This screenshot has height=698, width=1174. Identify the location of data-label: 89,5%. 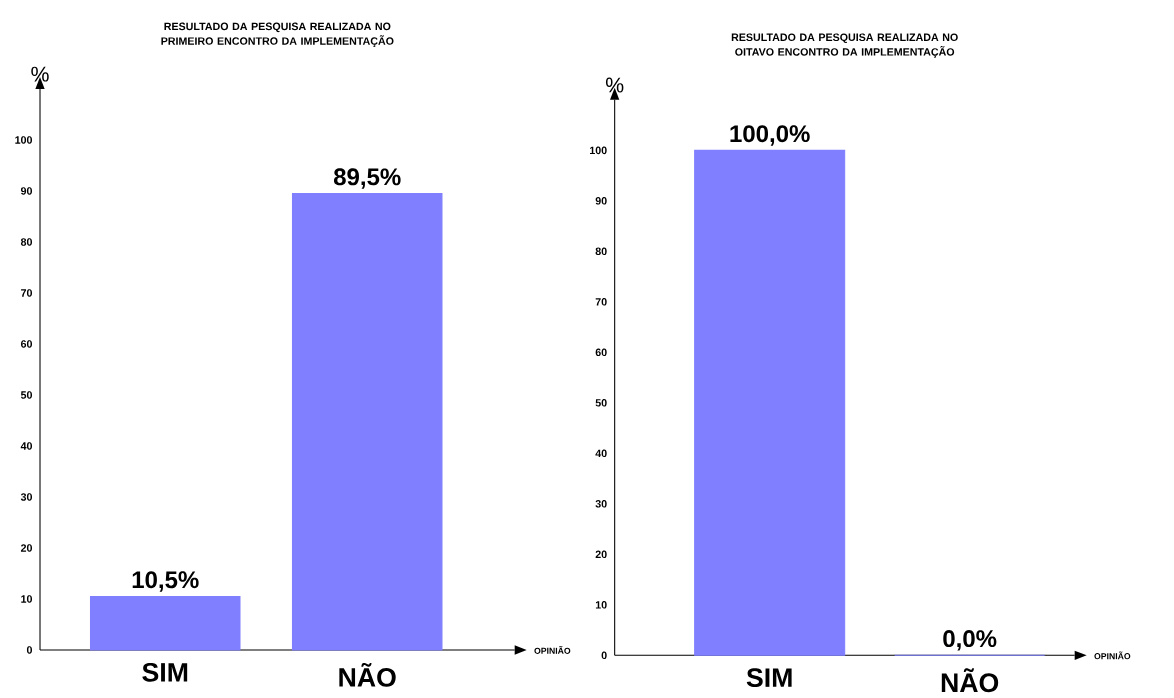
(367, 178).